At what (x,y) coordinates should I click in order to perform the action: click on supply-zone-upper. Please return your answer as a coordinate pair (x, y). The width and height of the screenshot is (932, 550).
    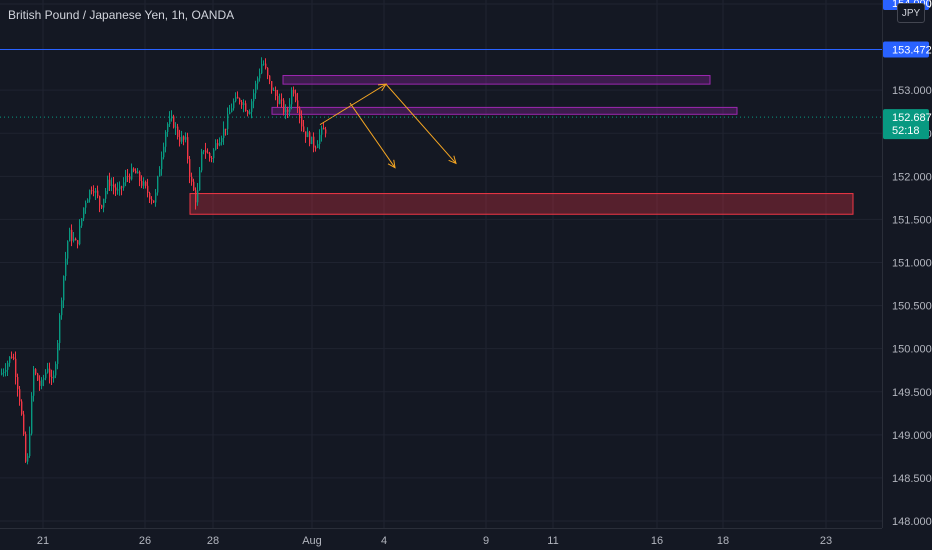
    Looking at the image, I should click on (496, 80).